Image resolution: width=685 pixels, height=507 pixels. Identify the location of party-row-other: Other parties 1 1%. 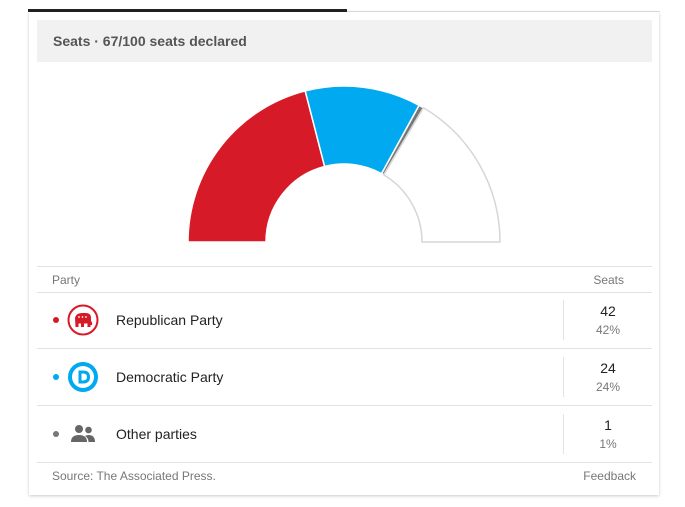
(344, 434).